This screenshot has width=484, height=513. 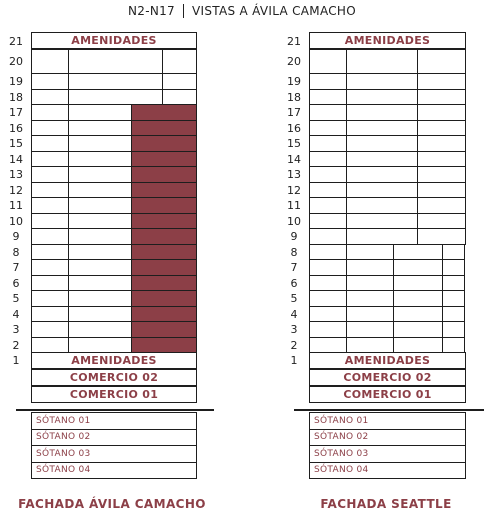 I want to click on floor-number: 17, so click(x=294, y=112).